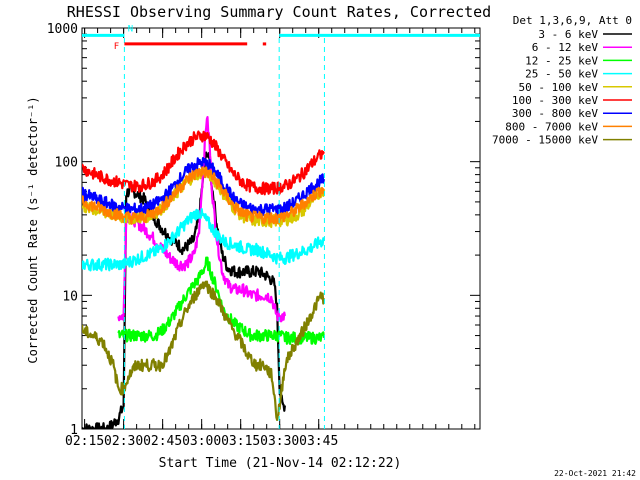  Describe the element at coordinates (162, 441) in the screenshot. I see `x-tick-label: 02:45` at that location.